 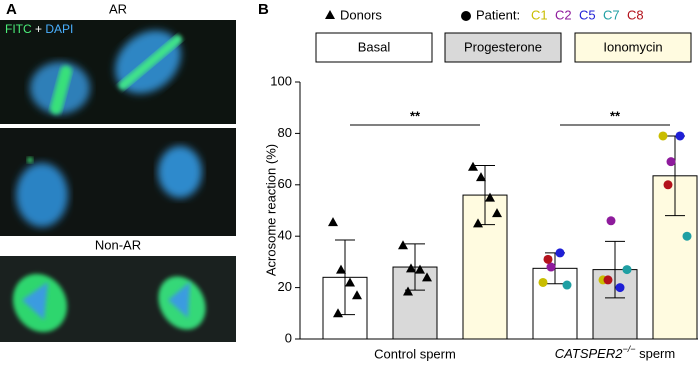 I want to click on panel-letter: B, so click(x=263, y=9).